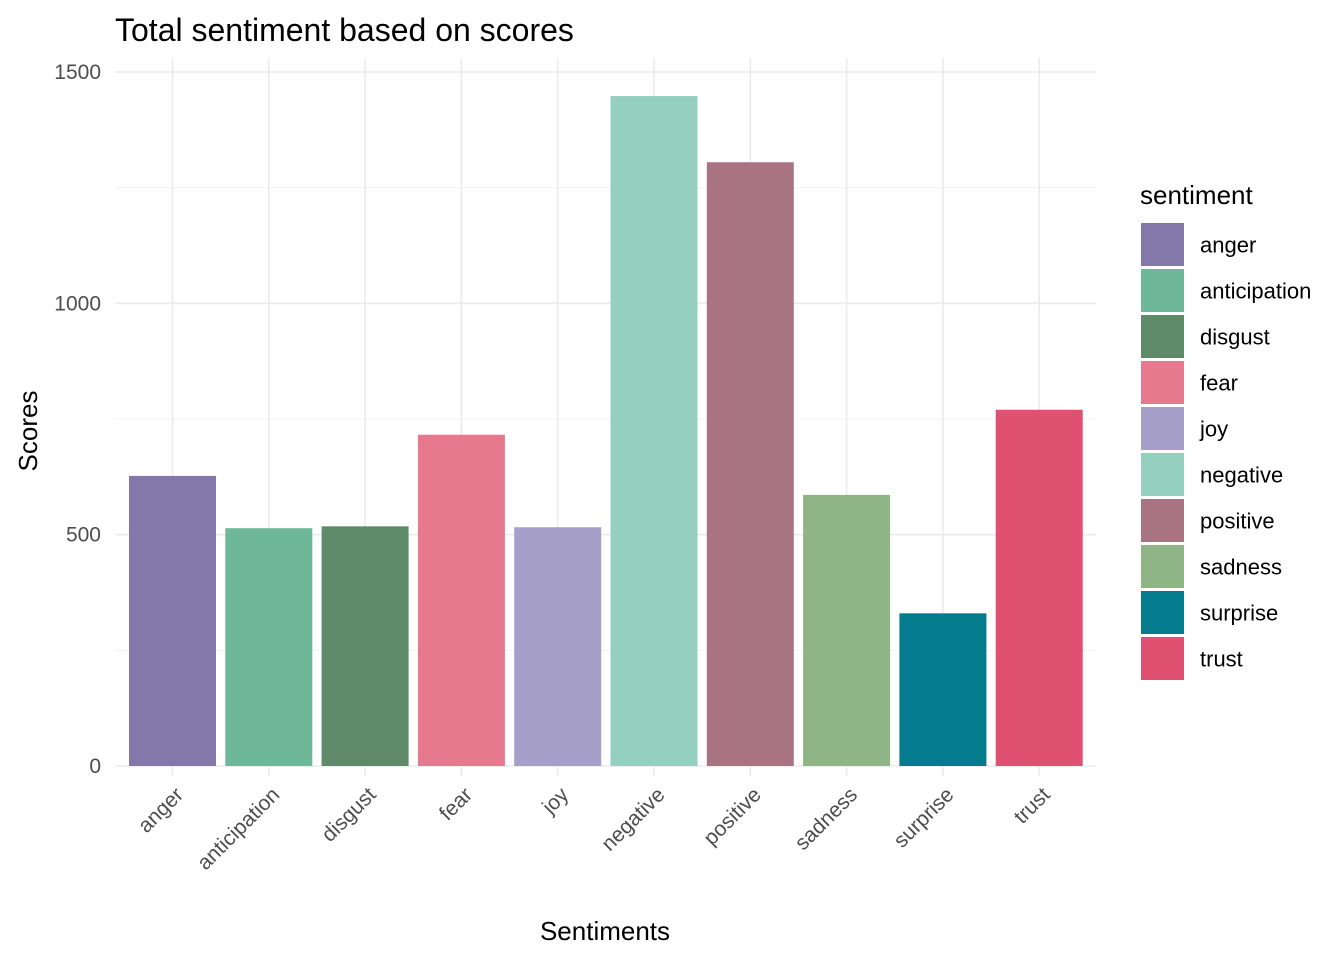 This screenshot has height=960, width=1344. What do you see at coordinates (633, 819) in the screenshot?
I see `x-tick-label: negative` at bounding box center [633, 819].